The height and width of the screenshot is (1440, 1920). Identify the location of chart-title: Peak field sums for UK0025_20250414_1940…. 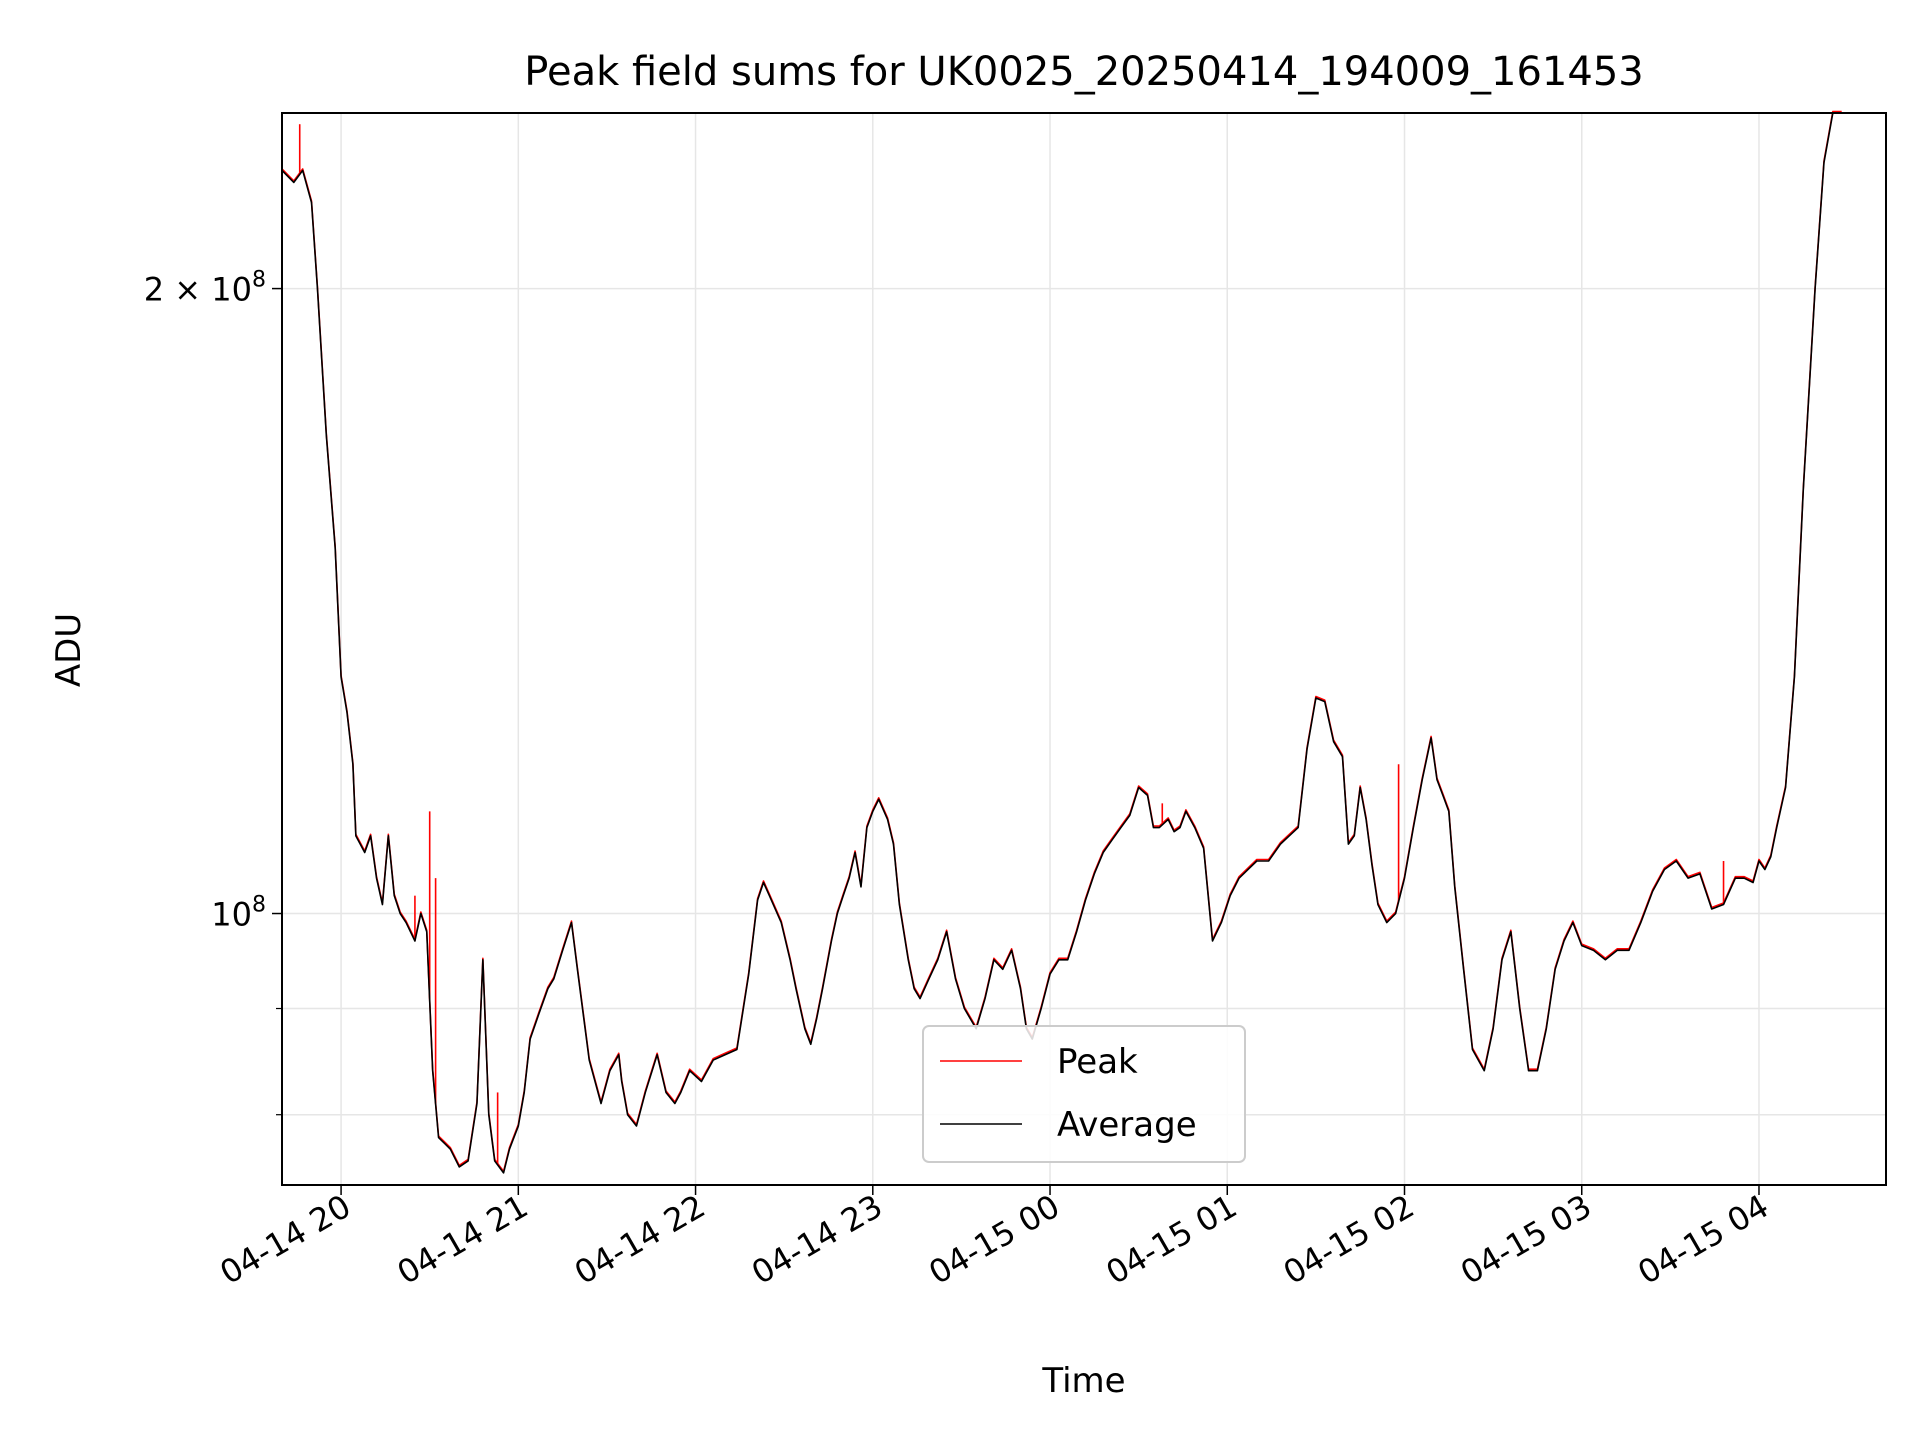
(1083, 72).